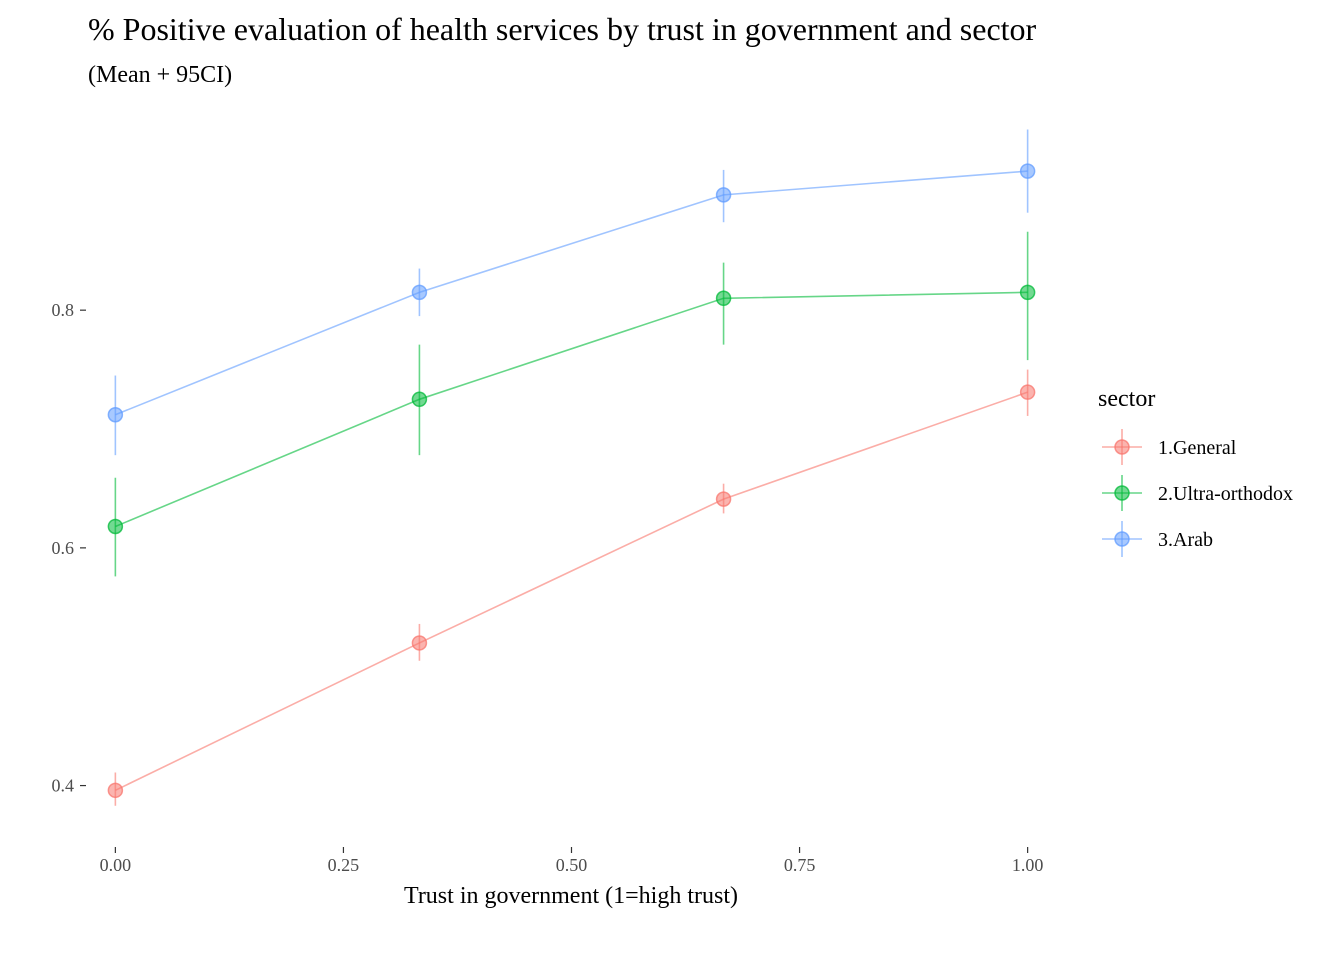 This screenshot has width=1344, height=960. What do you see at coordinates (63, 548) in the screenshot?
I see `y-tick-label: 0.6` at bounding box center [63, 548].